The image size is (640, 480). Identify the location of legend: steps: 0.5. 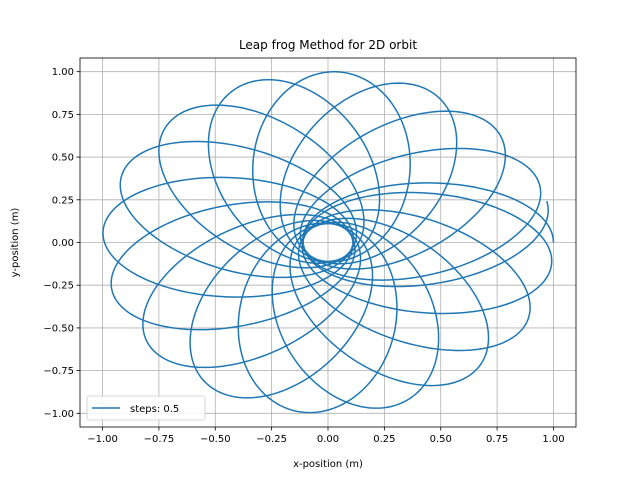
(146, 408).